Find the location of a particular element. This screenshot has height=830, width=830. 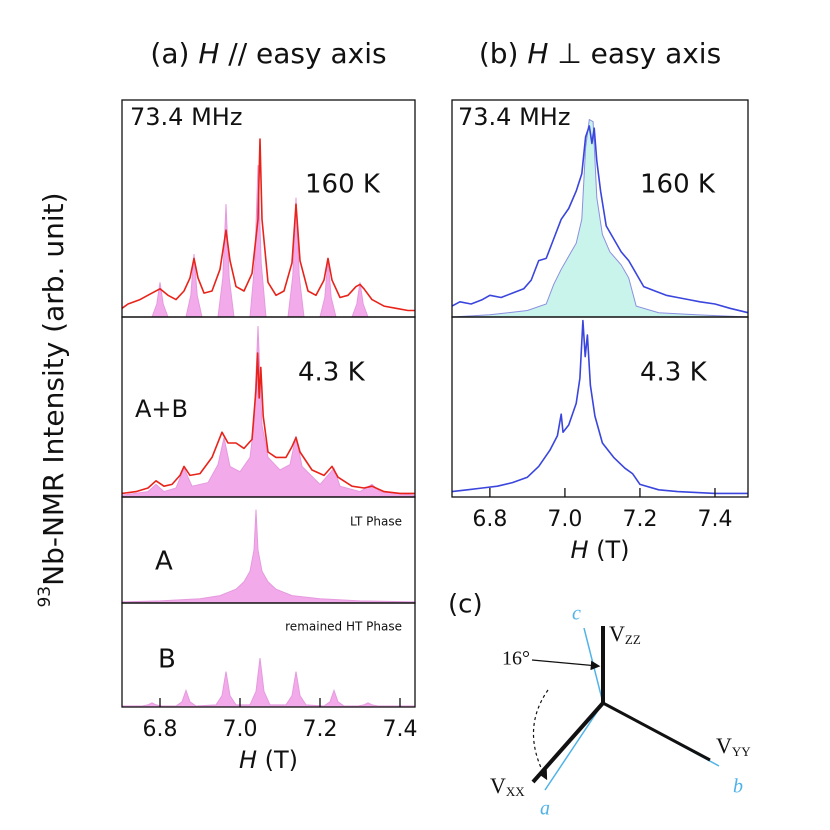

c-axis-label: c is located at coordinates (576, 614).